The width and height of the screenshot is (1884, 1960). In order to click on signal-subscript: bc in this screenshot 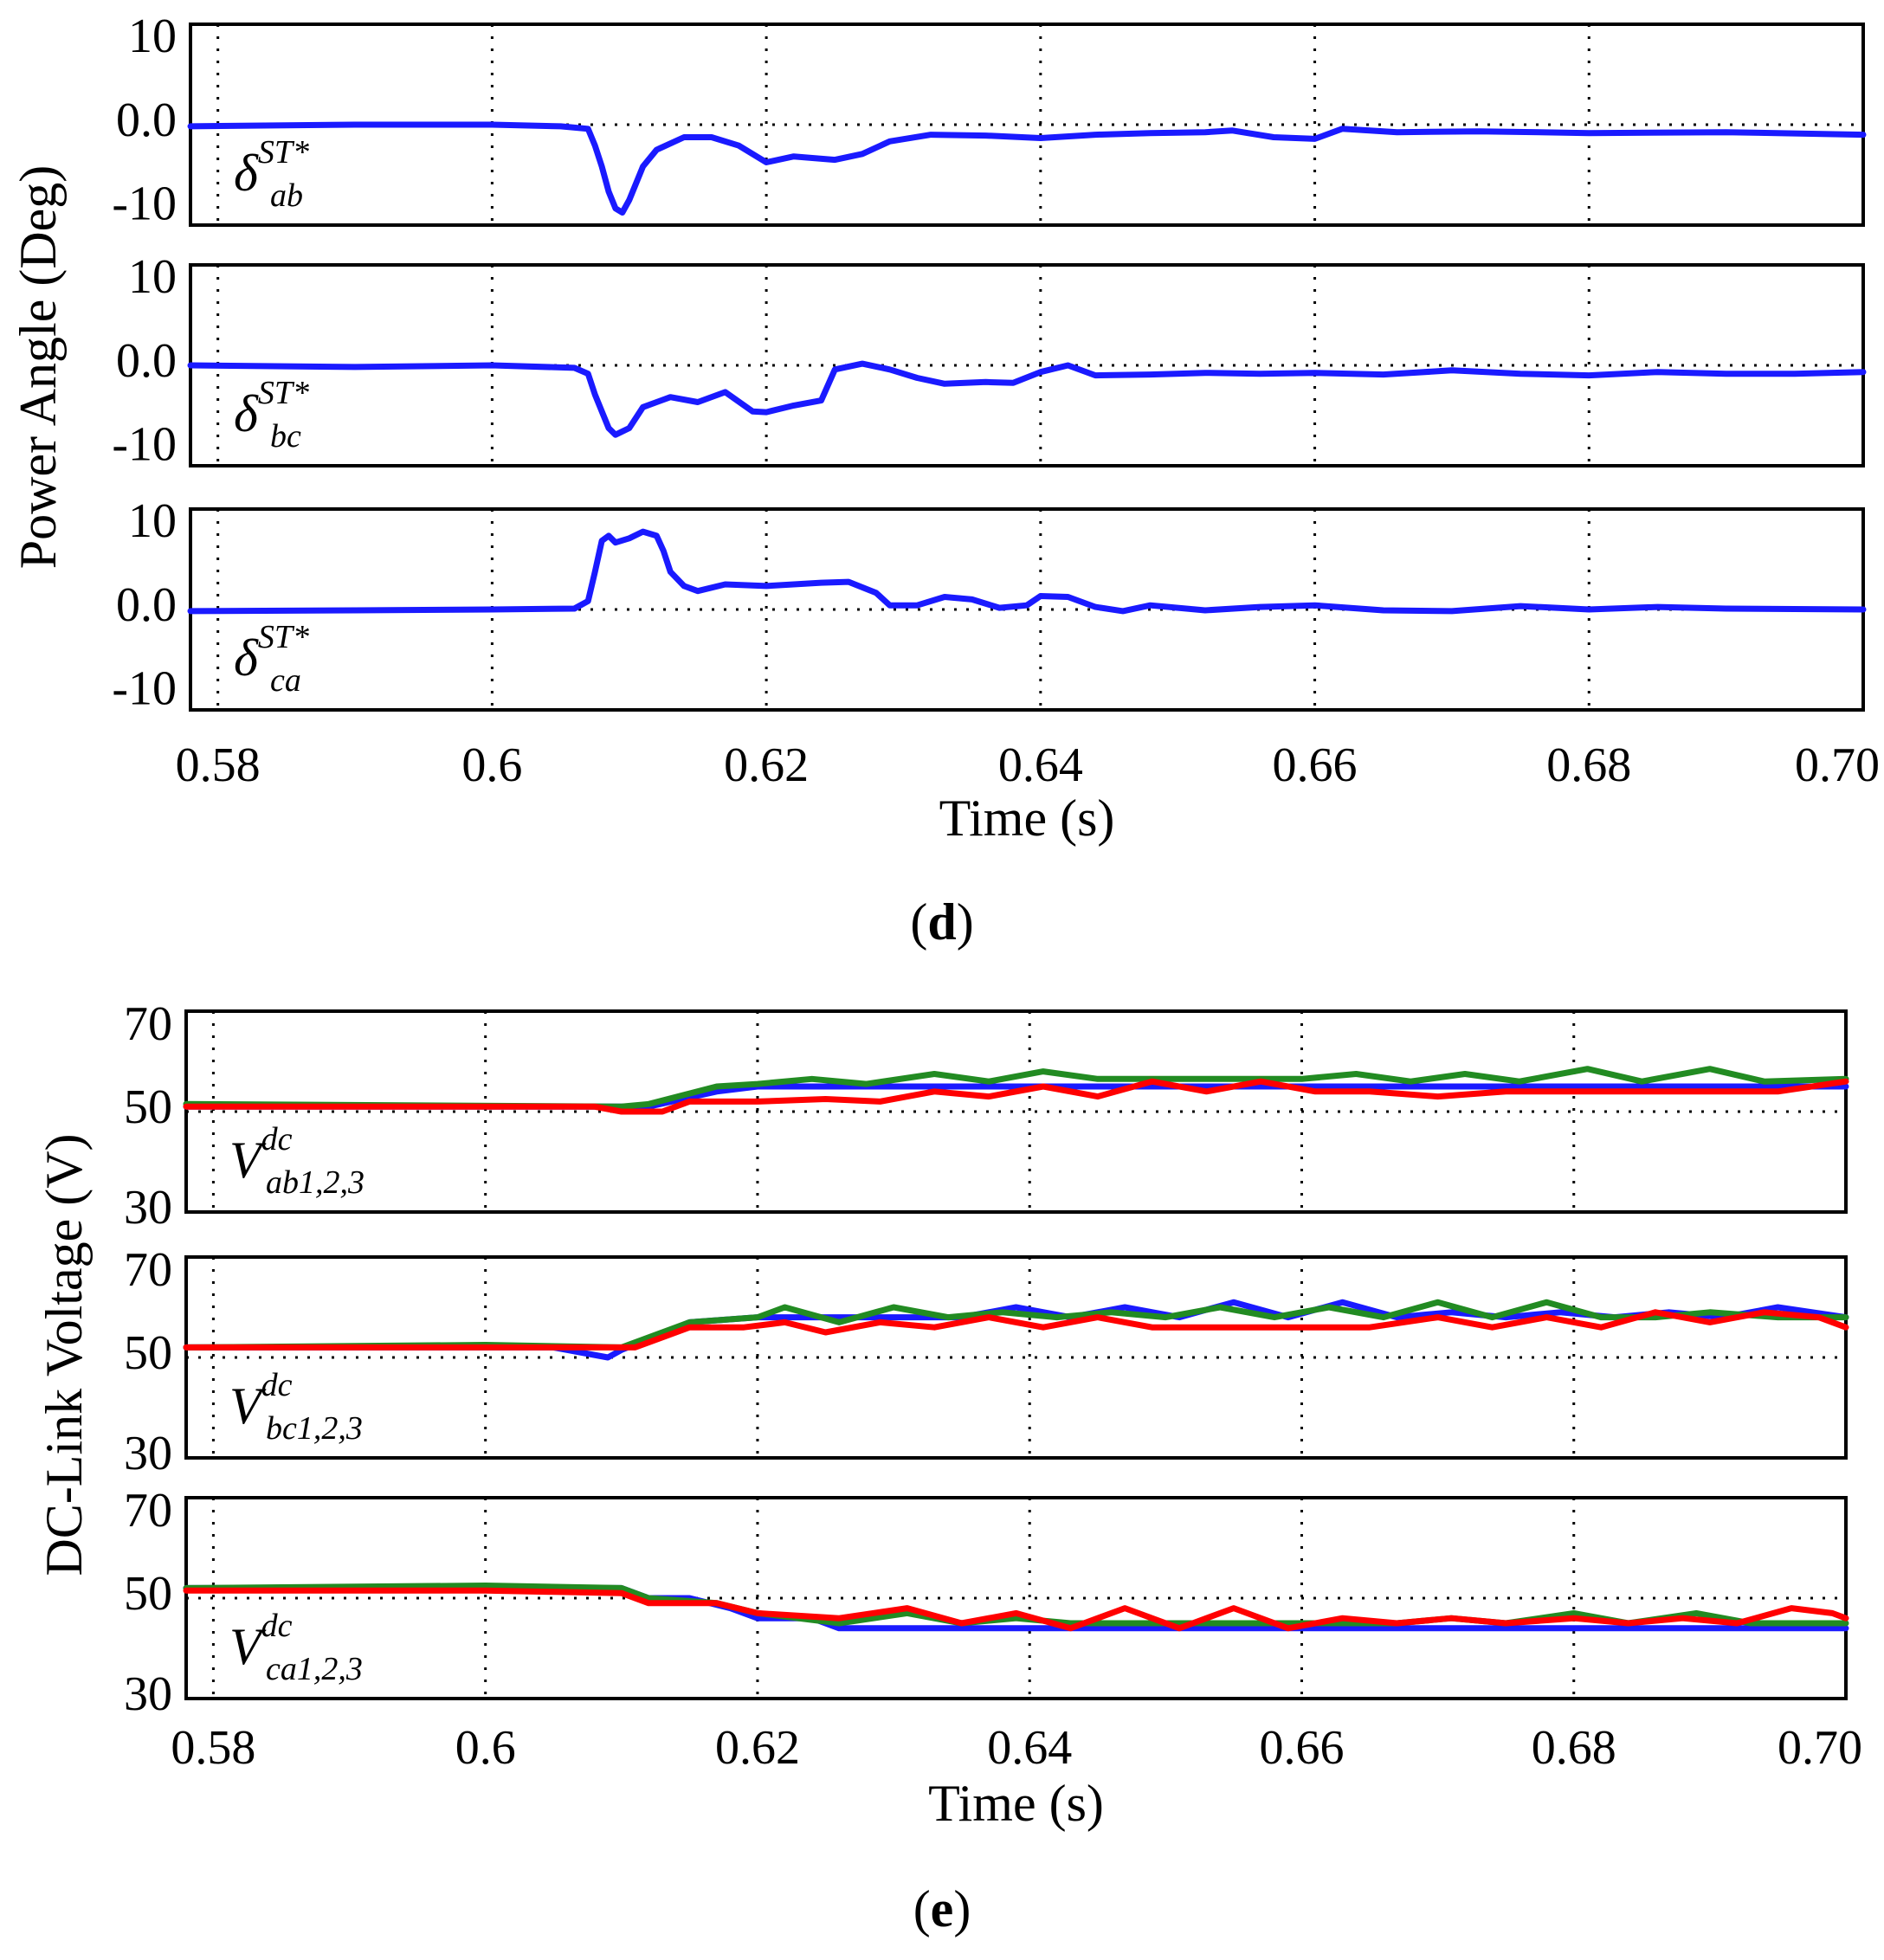, I will do `click(285, 437)`.